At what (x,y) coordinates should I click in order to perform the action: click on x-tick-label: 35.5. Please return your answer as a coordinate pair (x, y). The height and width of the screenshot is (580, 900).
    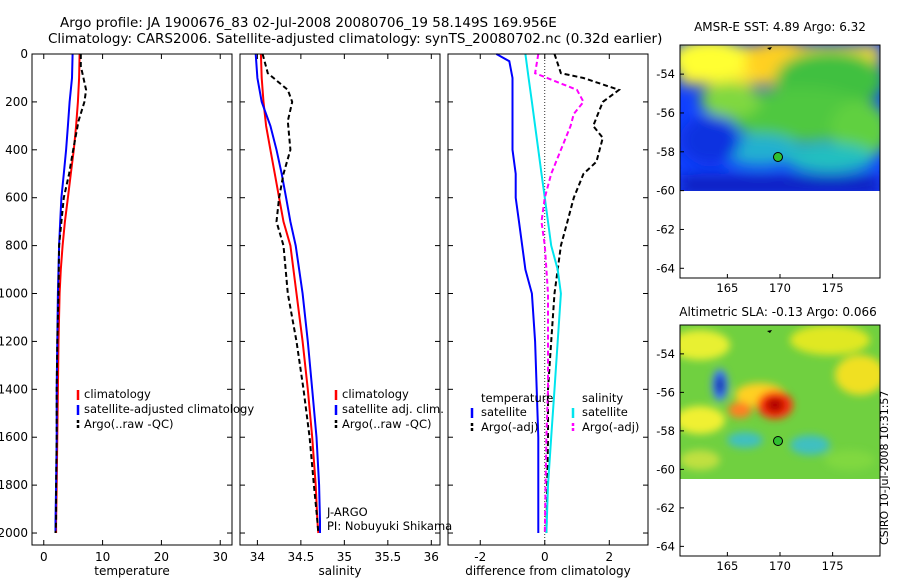
    Looking at the image, I should click on (387, 557).